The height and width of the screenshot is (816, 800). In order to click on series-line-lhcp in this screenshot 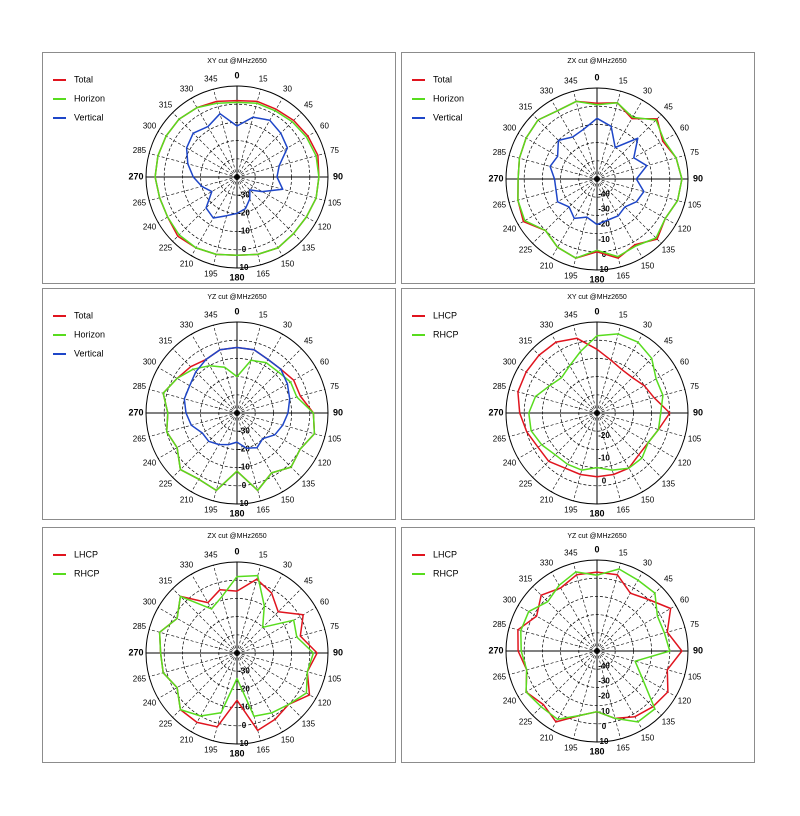, I will do `click(594, 407)`.